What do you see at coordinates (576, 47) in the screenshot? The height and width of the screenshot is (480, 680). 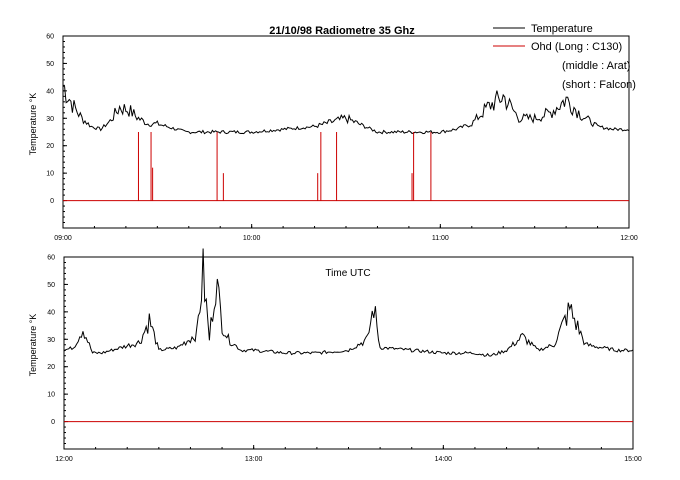 I see `legend-label-overhead: Ohd (Long : C130)` at bounding box center [576, 47].